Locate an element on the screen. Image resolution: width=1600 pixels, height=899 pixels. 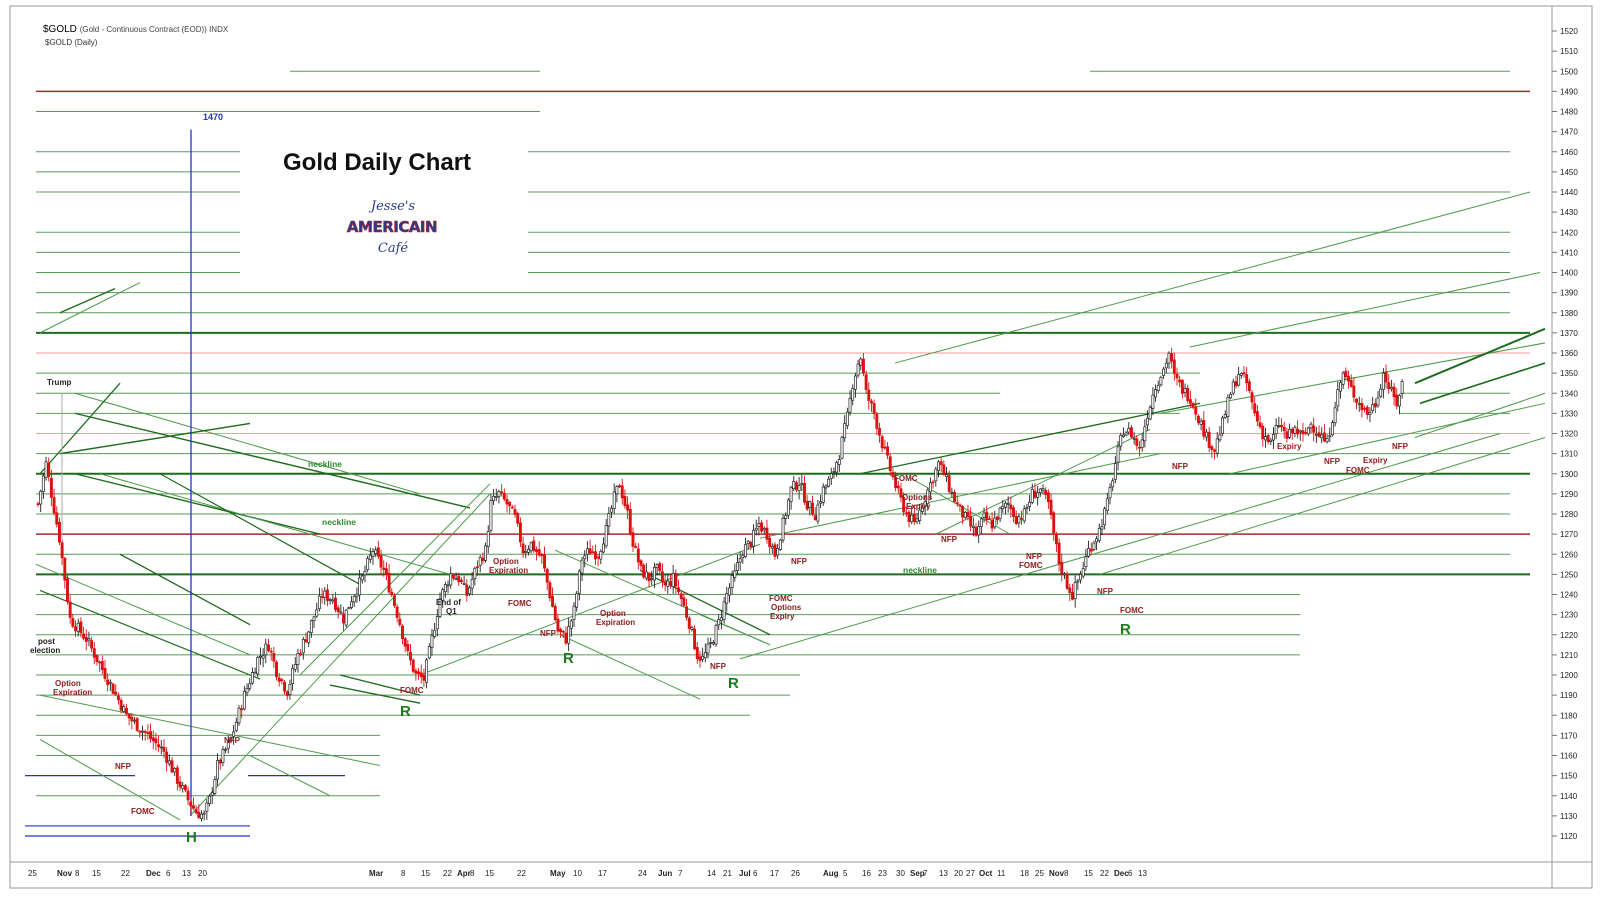
ann-options-e: Options is located at coordinates (917, 497).